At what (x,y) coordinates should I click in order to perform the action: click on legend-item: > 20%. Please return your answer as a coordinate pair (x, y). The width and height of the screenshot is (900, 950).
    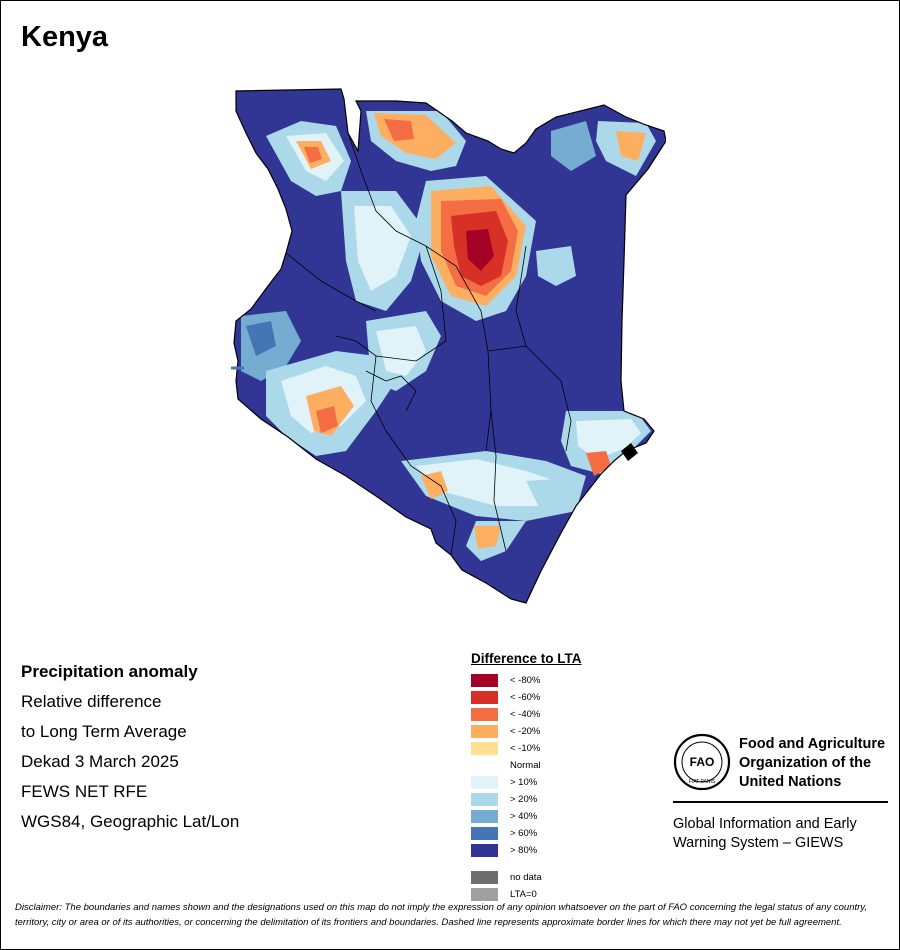
    Looking at the image, I should click on (526, 799).